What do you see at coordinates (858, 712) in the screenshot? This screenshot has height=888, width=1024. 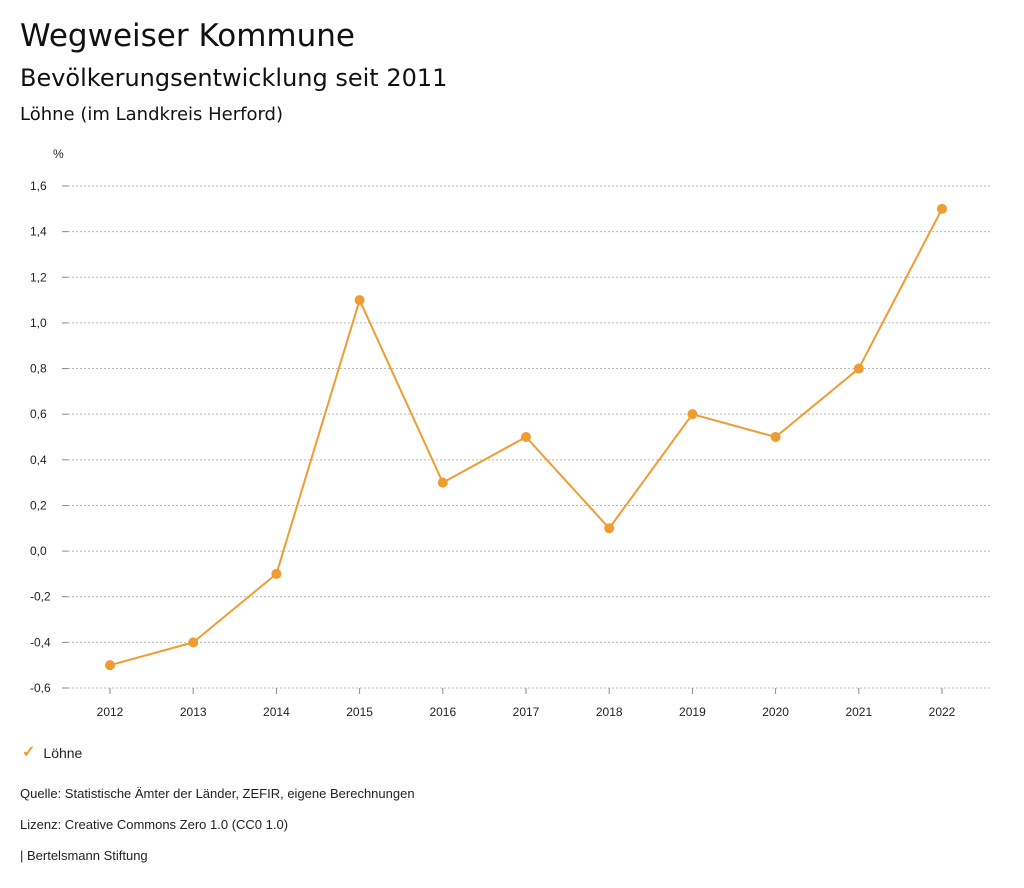 I see `x-tick-label: 2021` at bounding box center [858, 712].